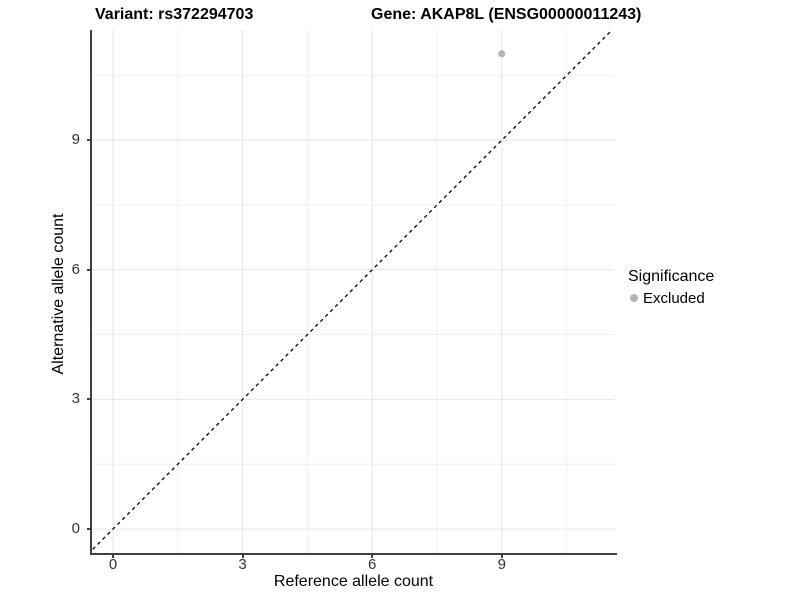 This screenshot has height=600, width=800. I want to click on y-tick-label: 0, so click(75, 528).